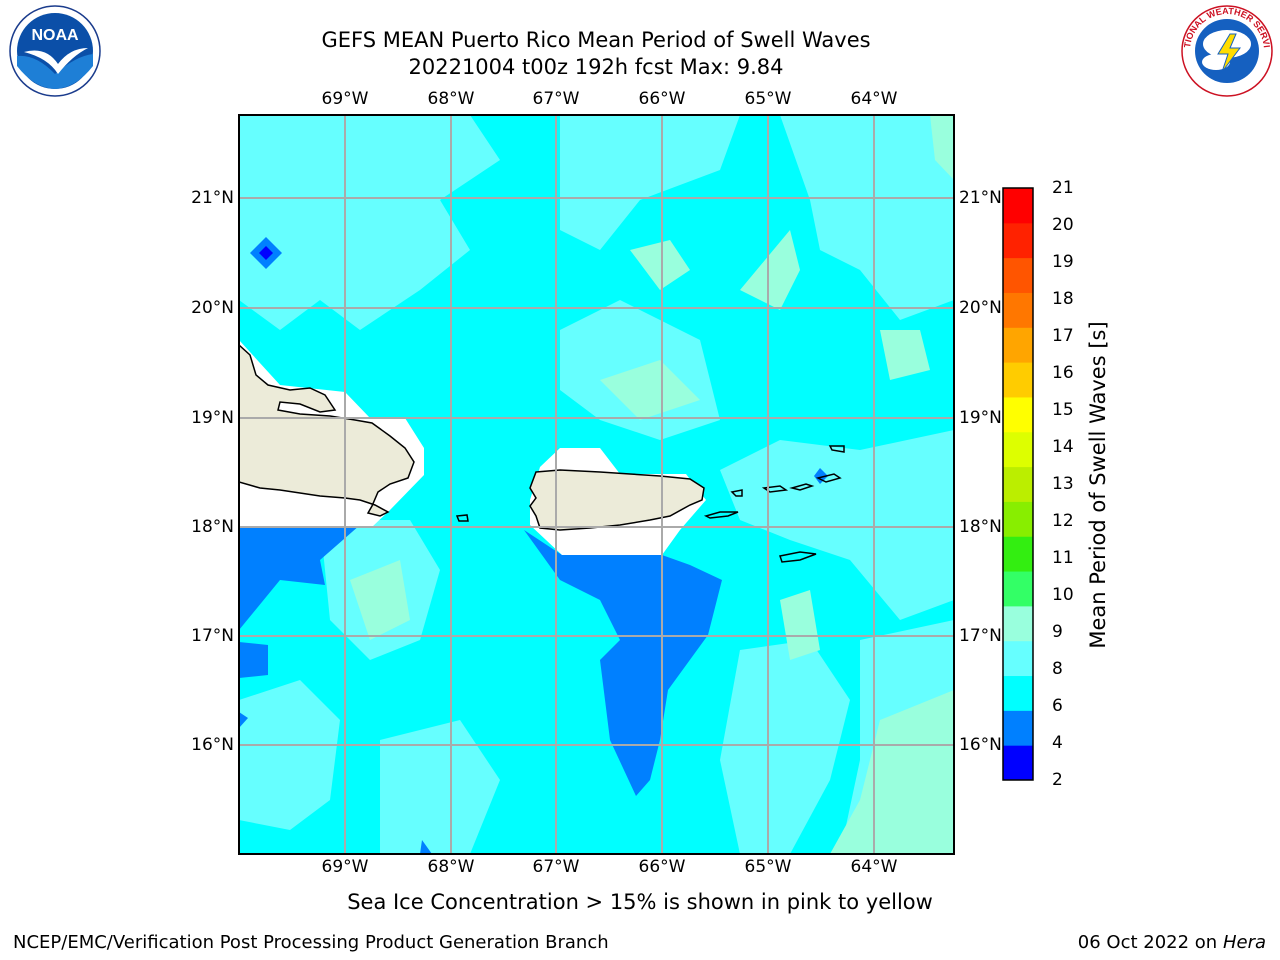 The height and width of the screenshot is (960, 1280). What do you see at coordinates (596, 67) in the screenshot?
I see `map-subtitle: 20221004 t00z 192h fcst Max: 9.84` at bounding box center [596, 67].